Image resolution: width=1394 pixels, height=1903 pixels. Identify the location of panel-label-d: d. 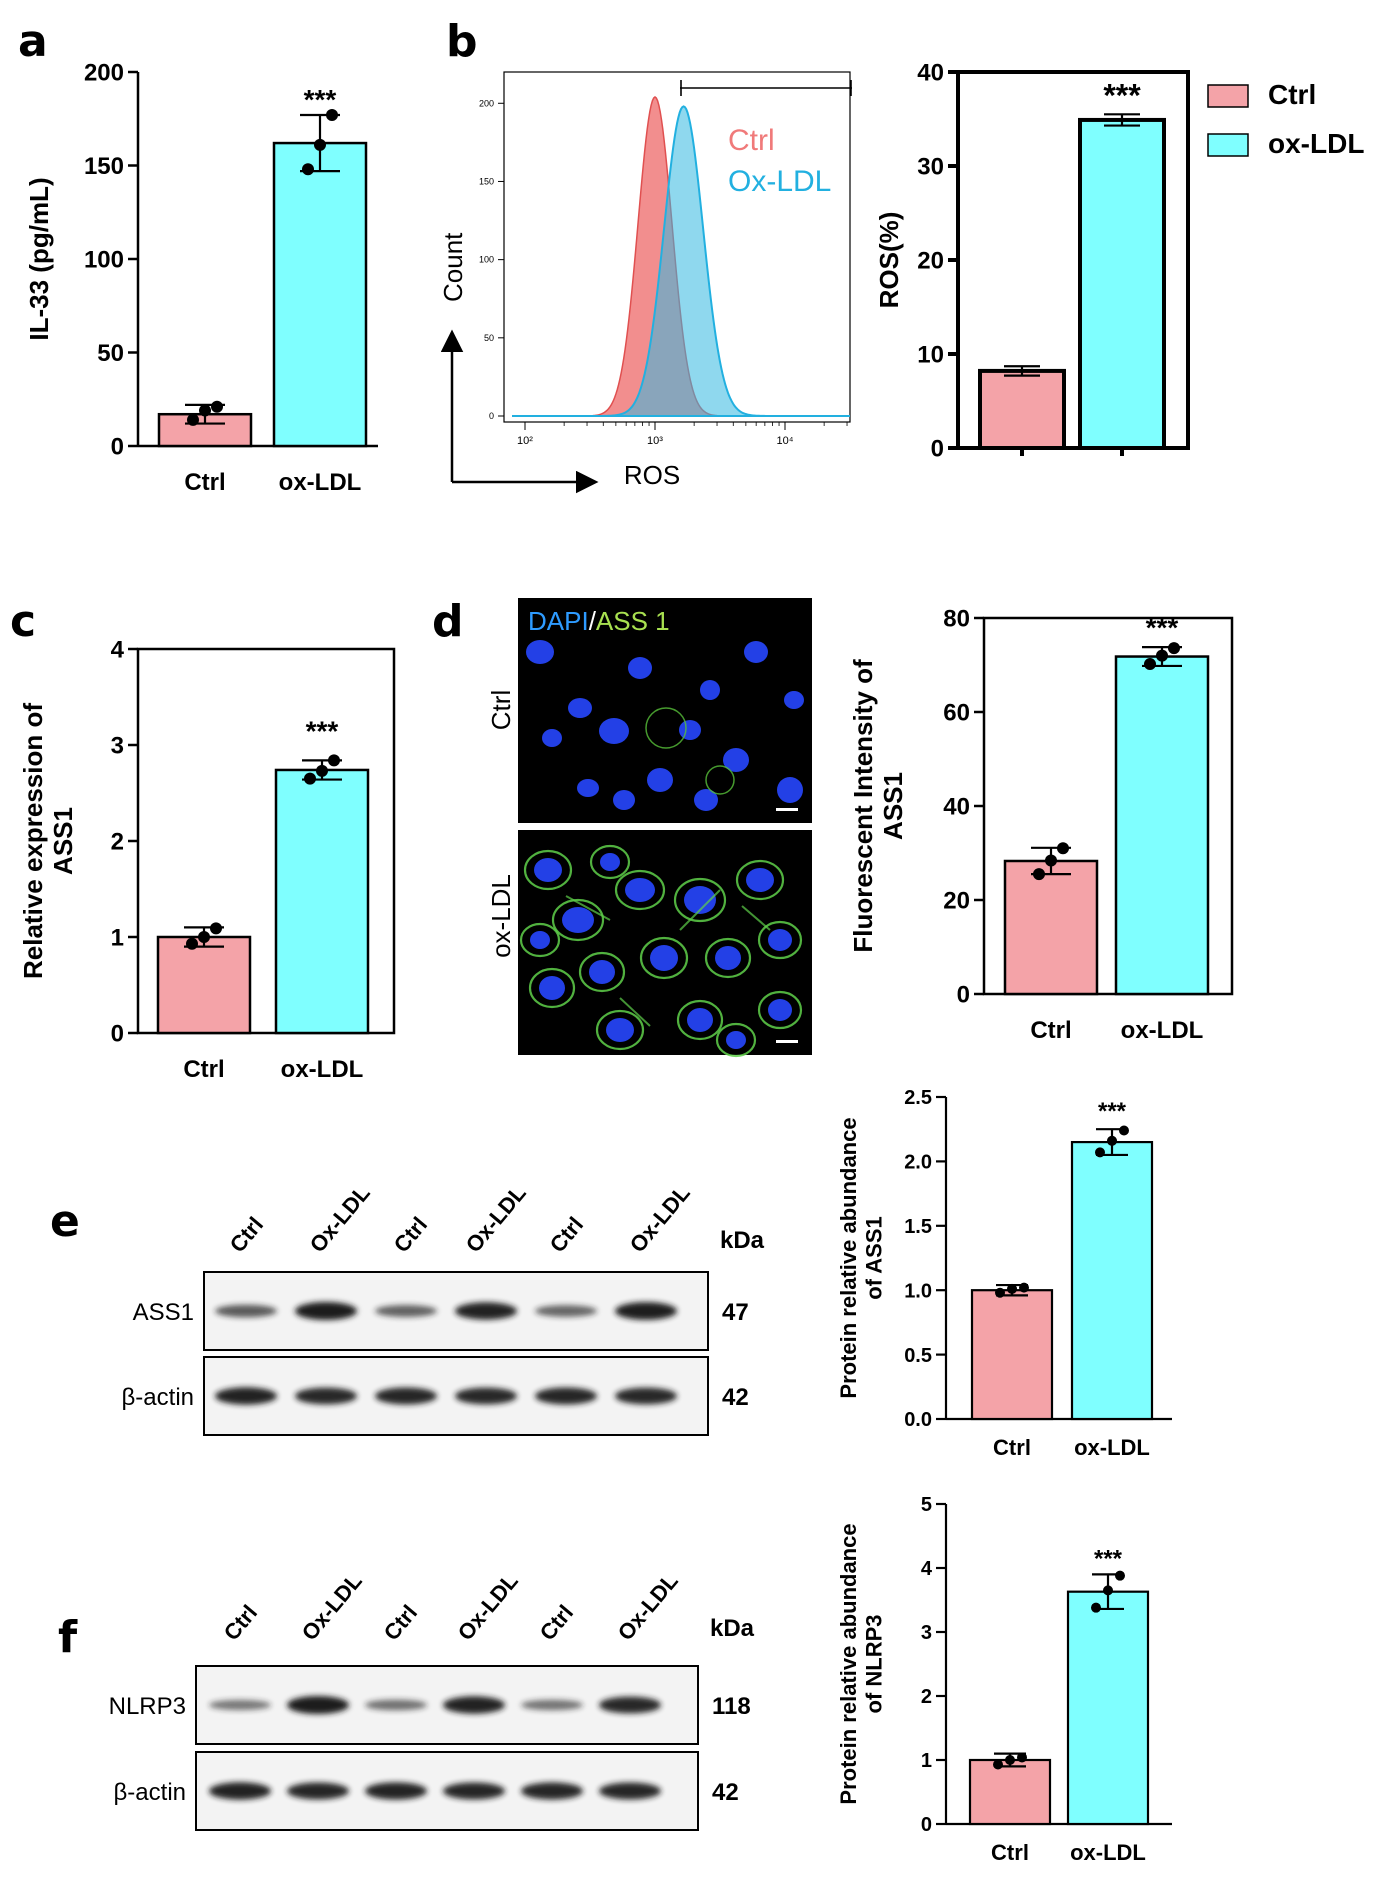
(448, 621).